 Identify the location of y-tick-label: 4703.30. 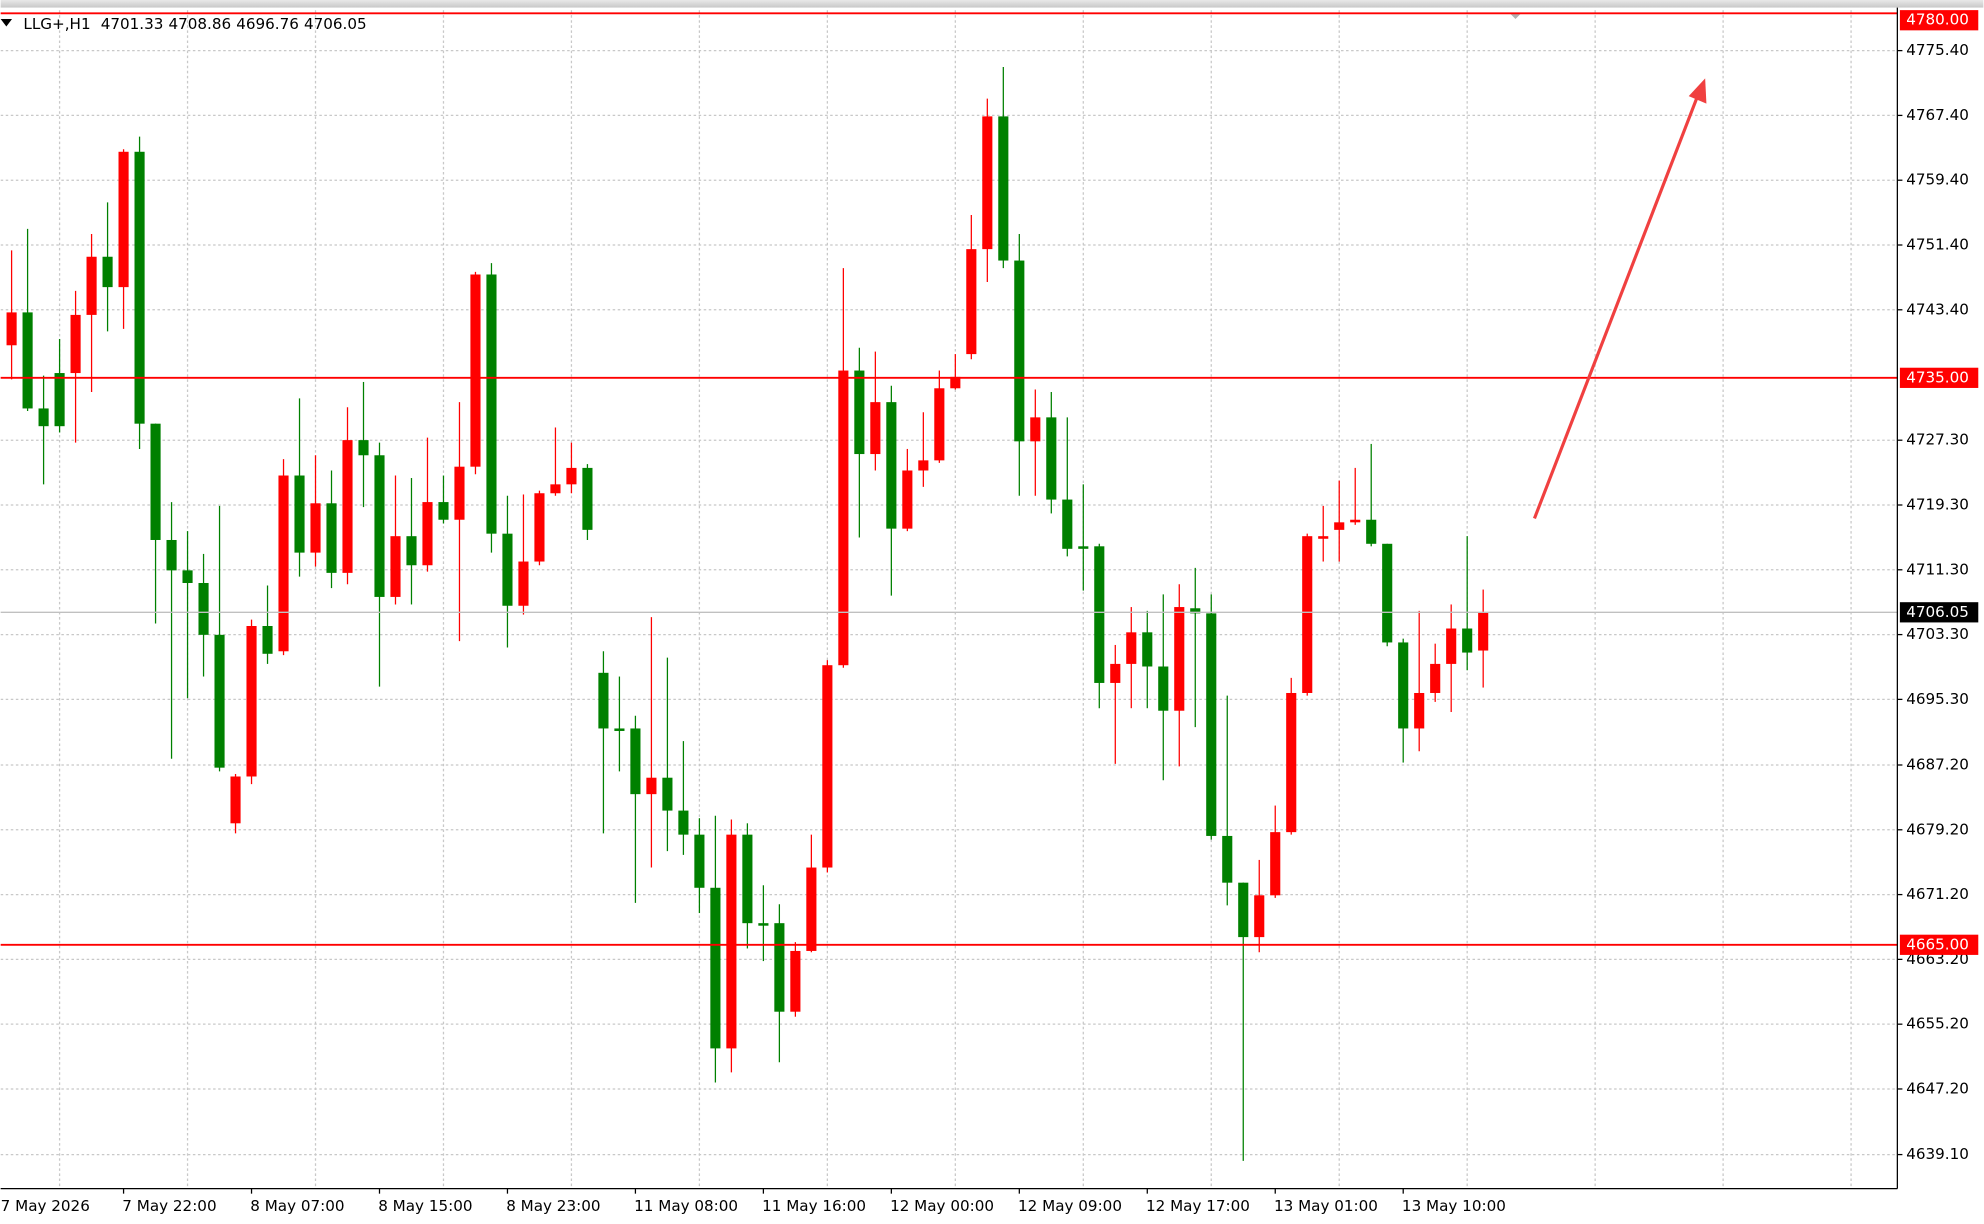
(1937, 634).